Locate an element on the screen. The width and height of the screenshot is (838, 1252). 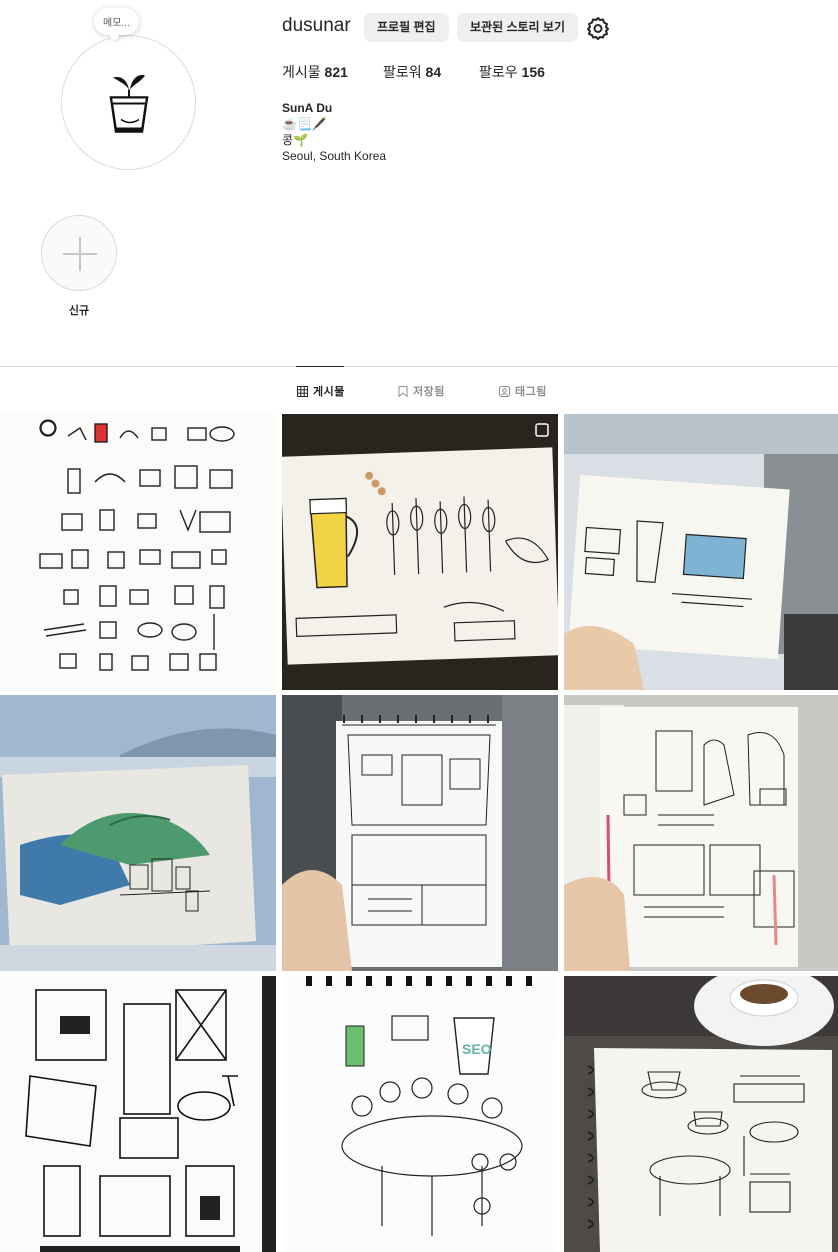
bio-line-1: ☕️📃🖋️ is located at coordinates (304, 124).